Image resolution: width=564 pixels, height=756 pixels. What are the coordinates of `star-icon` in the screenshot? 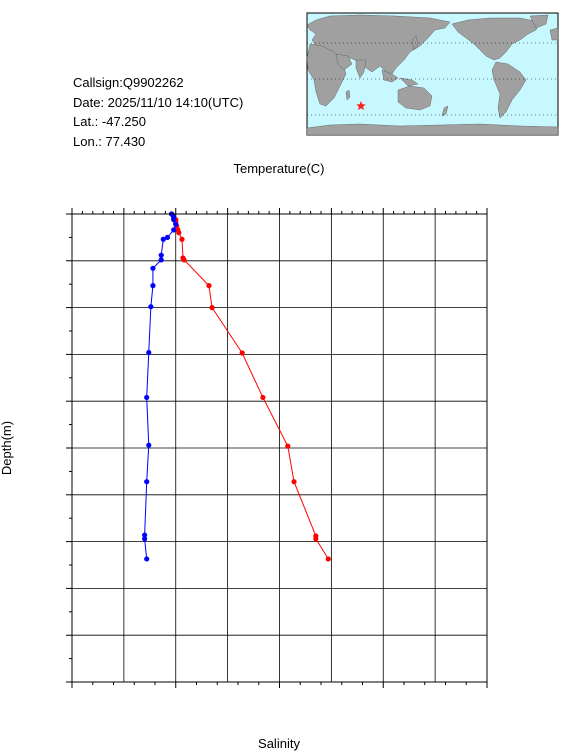 It's located at (361, 106).